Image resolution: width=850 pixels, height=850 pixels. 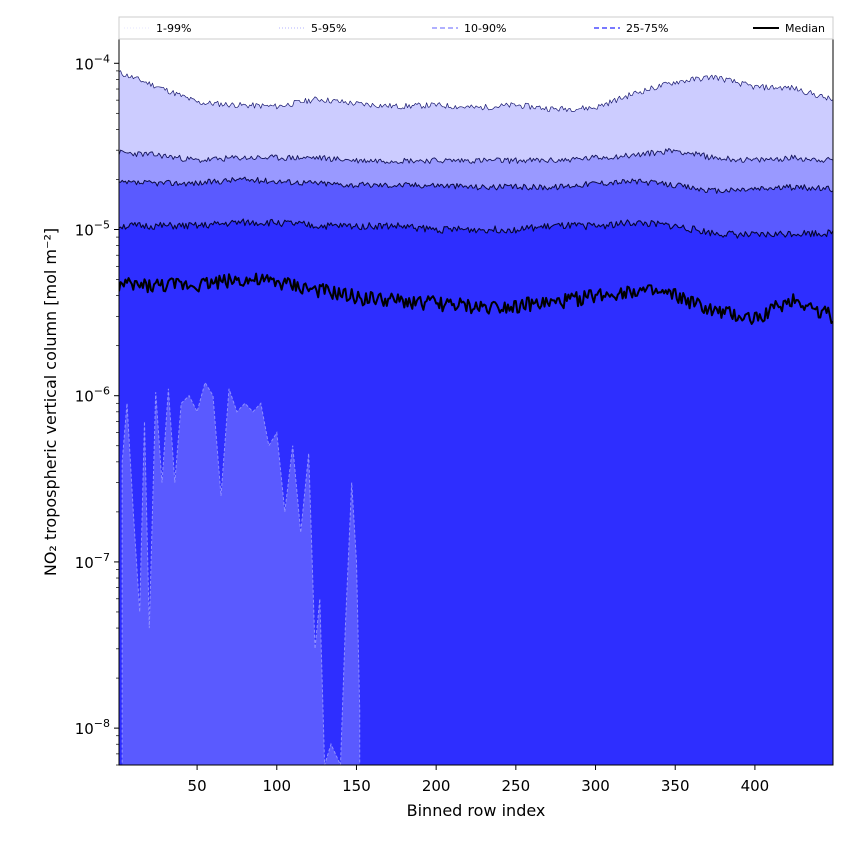 I want to click on legend-label: Median, so click(x=805, y=28).